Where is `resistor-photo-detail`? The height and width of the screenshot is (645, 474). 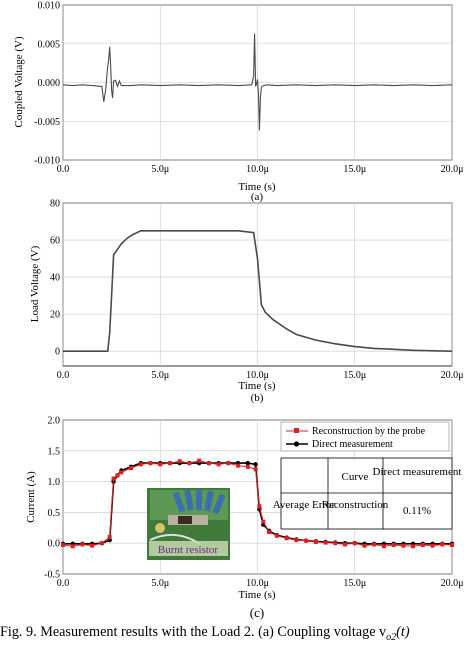 resistor-photo-detail is located at coordinates (187, 517).